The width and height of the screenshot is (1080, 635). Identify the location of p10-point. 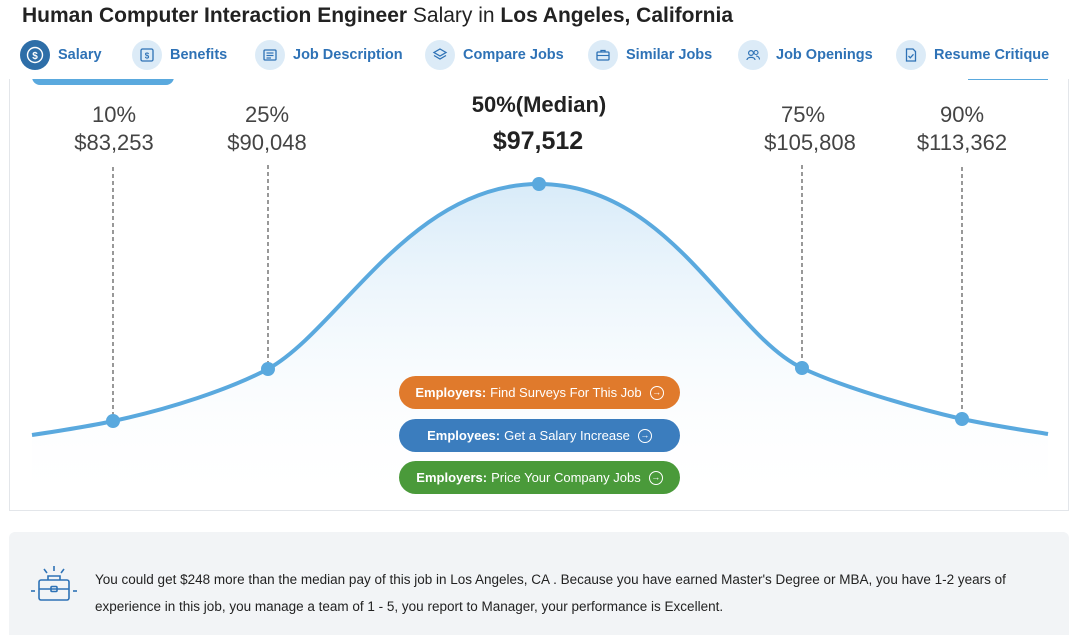
(113, 421).